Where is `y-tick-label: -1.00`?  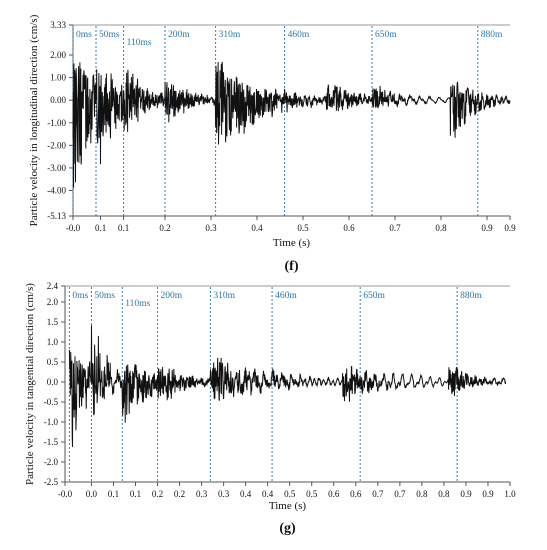 y-tick-label: -1.00 is located at coordinates (56, 123).